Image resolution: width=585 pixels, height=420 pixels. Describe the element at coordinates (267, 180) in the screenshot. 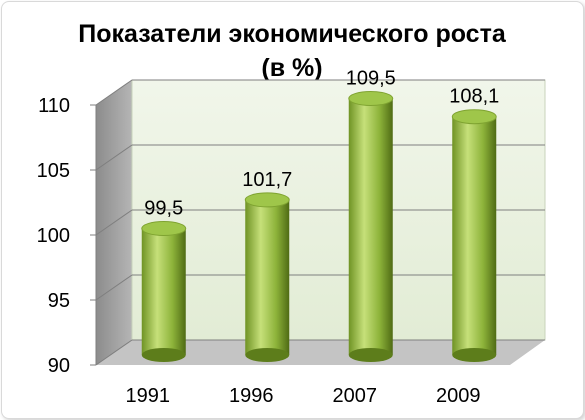

I see `data-label: 101,7` at that location.